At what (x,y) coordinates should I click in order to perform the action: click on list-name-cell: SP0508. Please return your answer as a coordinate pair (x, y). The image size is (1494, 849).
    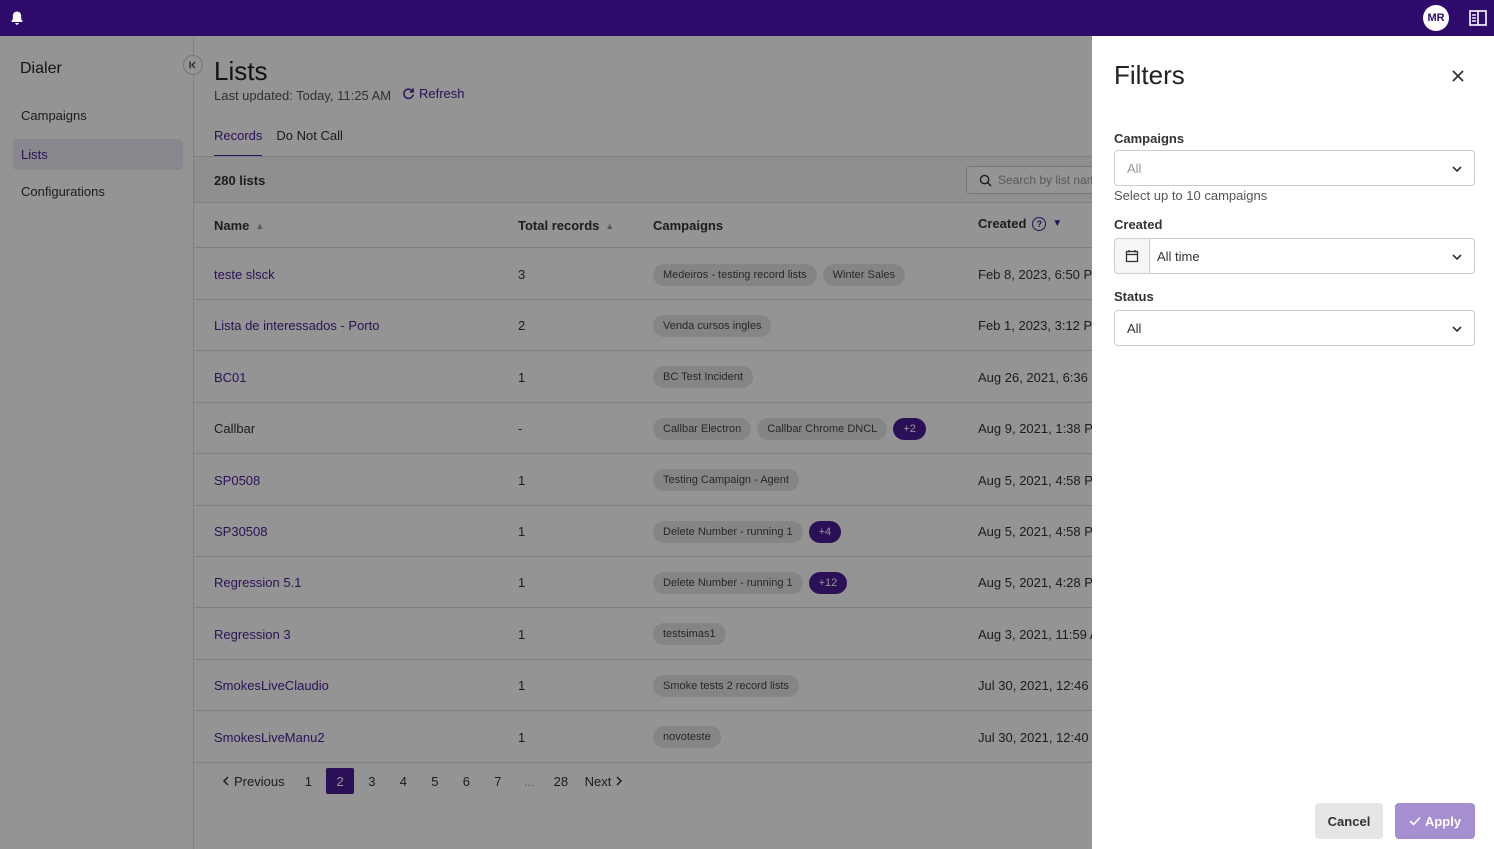
    Looking at the image, I should click on (237, 480).